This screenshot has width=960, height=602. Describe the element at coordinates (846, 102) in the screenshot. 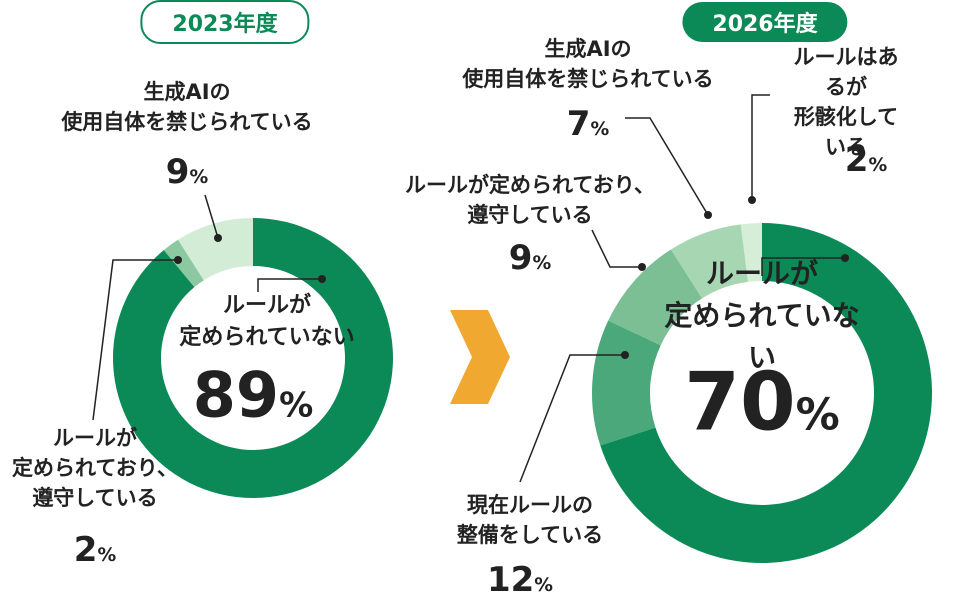

I see `segment-label: ルールはあるが 形骸化している` at that location.